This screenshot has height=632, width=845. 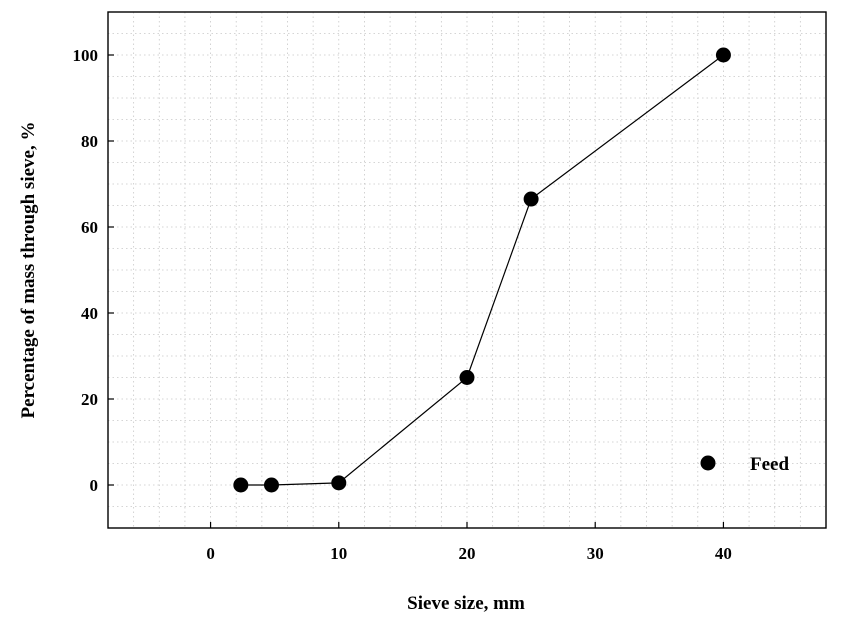 I want to click on y-tick-label: 20, so click(x=89, y=399).